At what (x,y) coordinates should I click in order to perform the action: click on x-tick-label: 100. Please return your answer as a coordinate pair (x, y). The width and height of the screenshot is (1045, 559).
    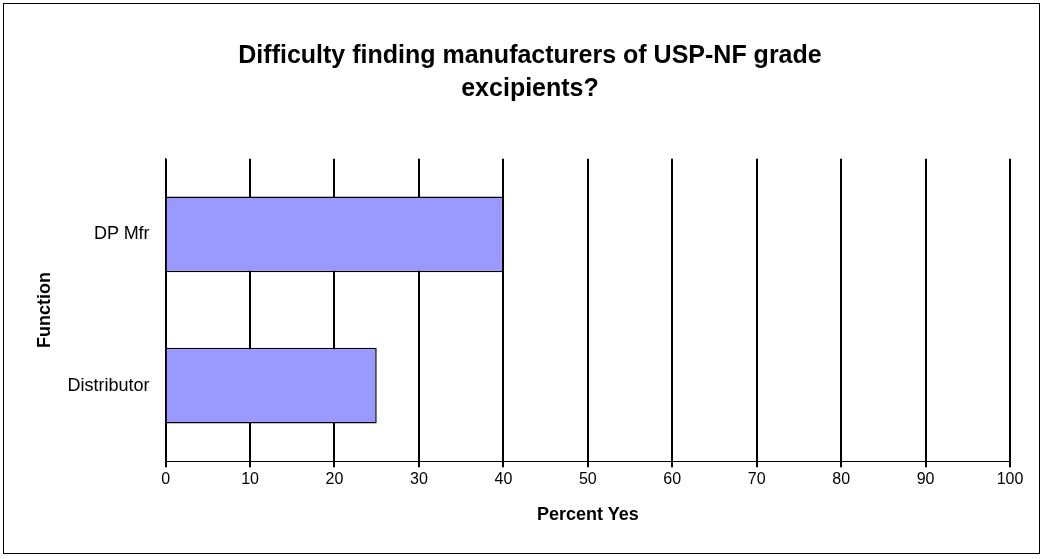
    Looking at the image, I should click on (1010, 479).